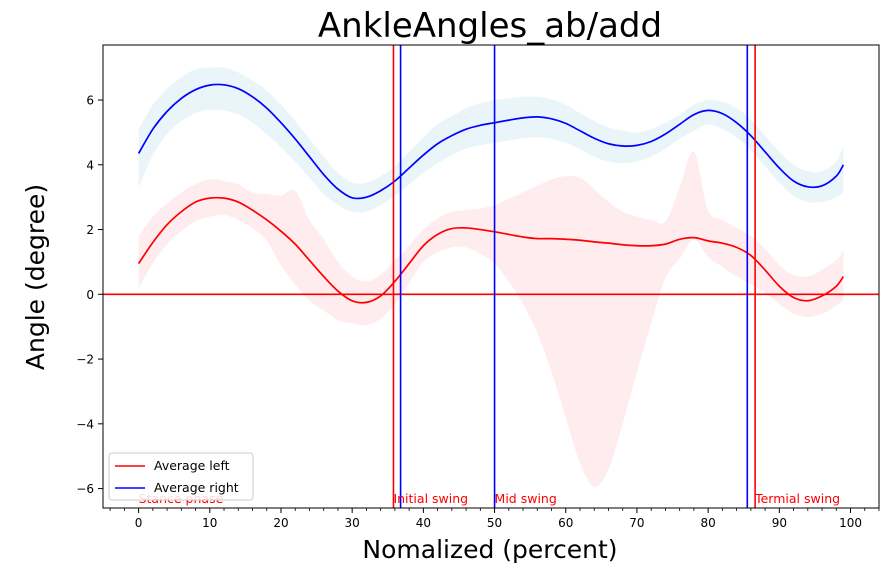 The height and width of the screenshot is (574, 887). Describe the element at coordinates (192, 465) in the screenshot. I see `legend-label-left: Average left` at that location.